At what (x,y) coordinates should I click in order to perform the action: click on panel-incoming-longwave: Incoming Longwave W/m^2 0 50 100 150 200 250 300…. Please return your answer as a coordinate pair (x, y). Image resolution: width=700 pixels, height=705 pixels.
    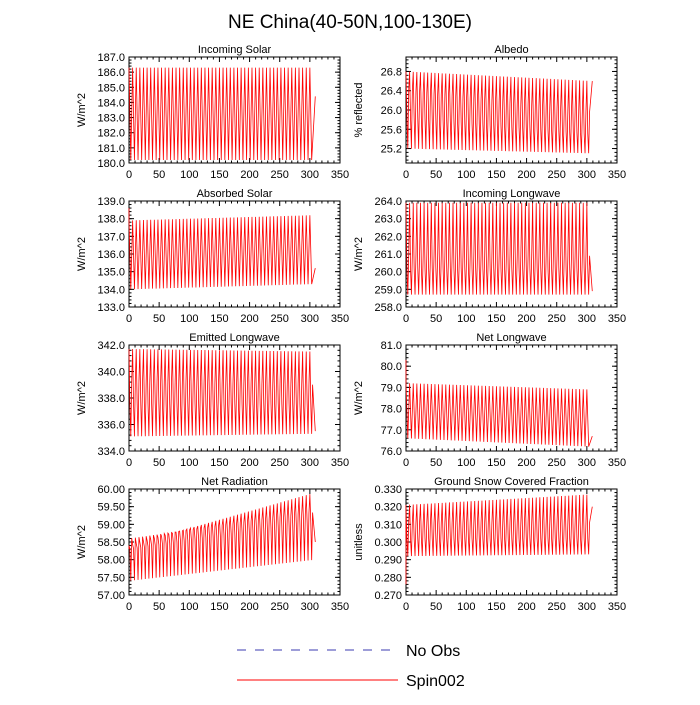
    Looking at the image, I should click on (489, 256).